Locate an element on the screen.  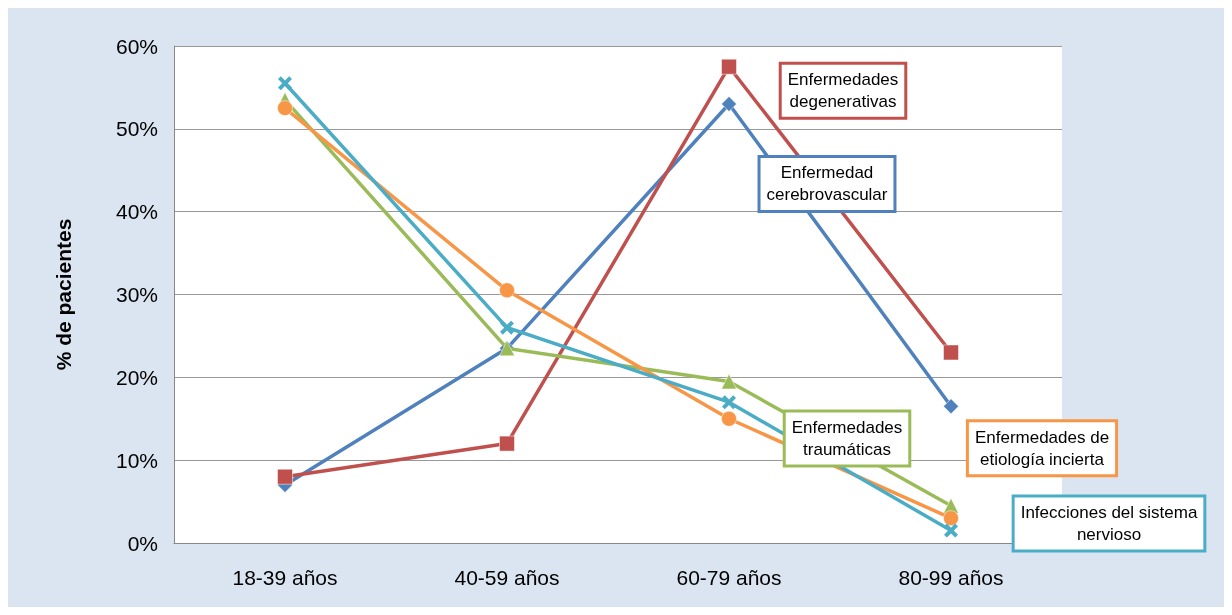
y-tick-label: 40% is located at coordinates (136, 212).